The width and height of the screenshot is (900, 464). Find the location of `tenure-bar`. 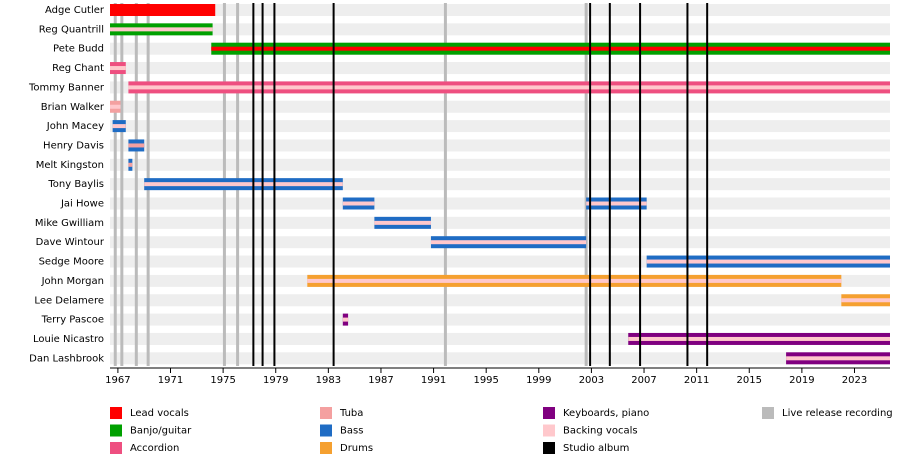

tenure-bar is located at coordinates (163, 10).